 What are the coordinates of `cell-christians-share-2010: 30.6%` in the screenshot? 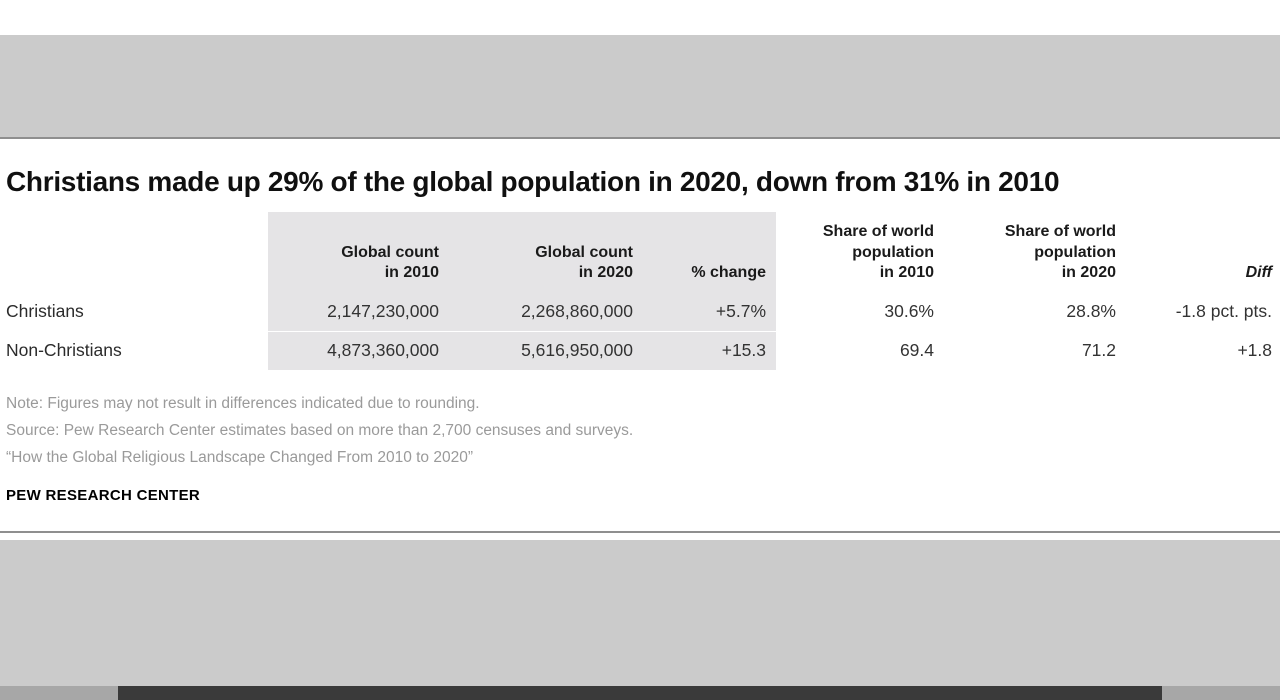 It's located at (860, 313).